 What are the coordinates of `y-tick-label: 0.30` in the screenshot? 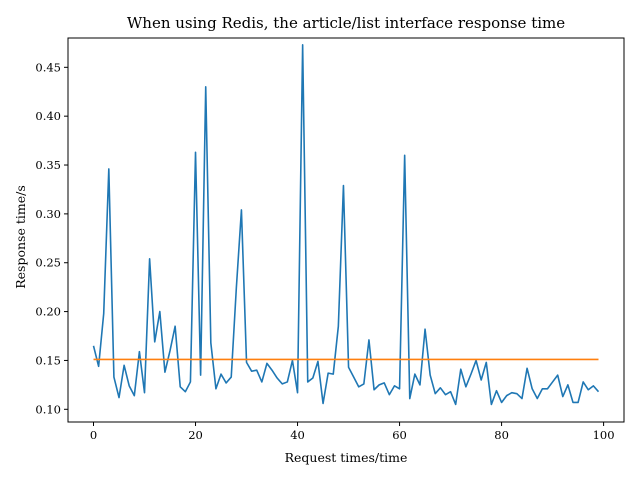 It's located at (48, 214).